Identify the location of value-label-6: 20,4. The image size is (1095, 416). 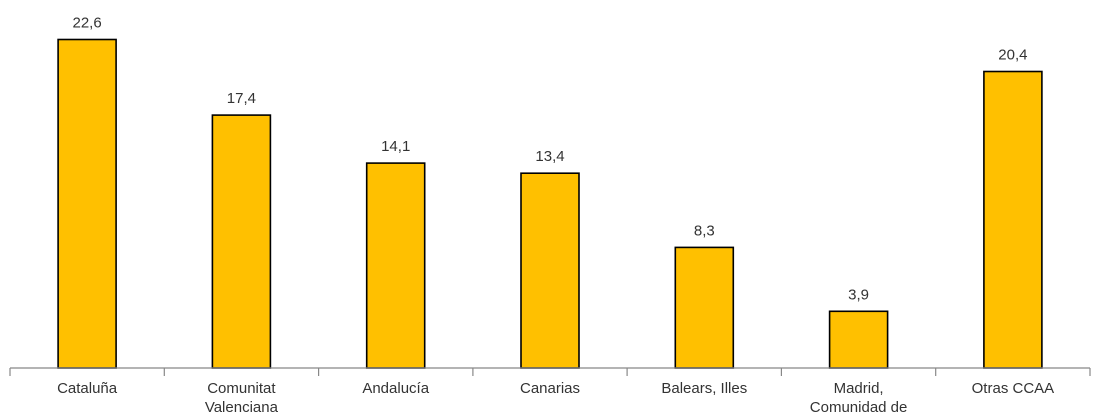
(1012, 55).